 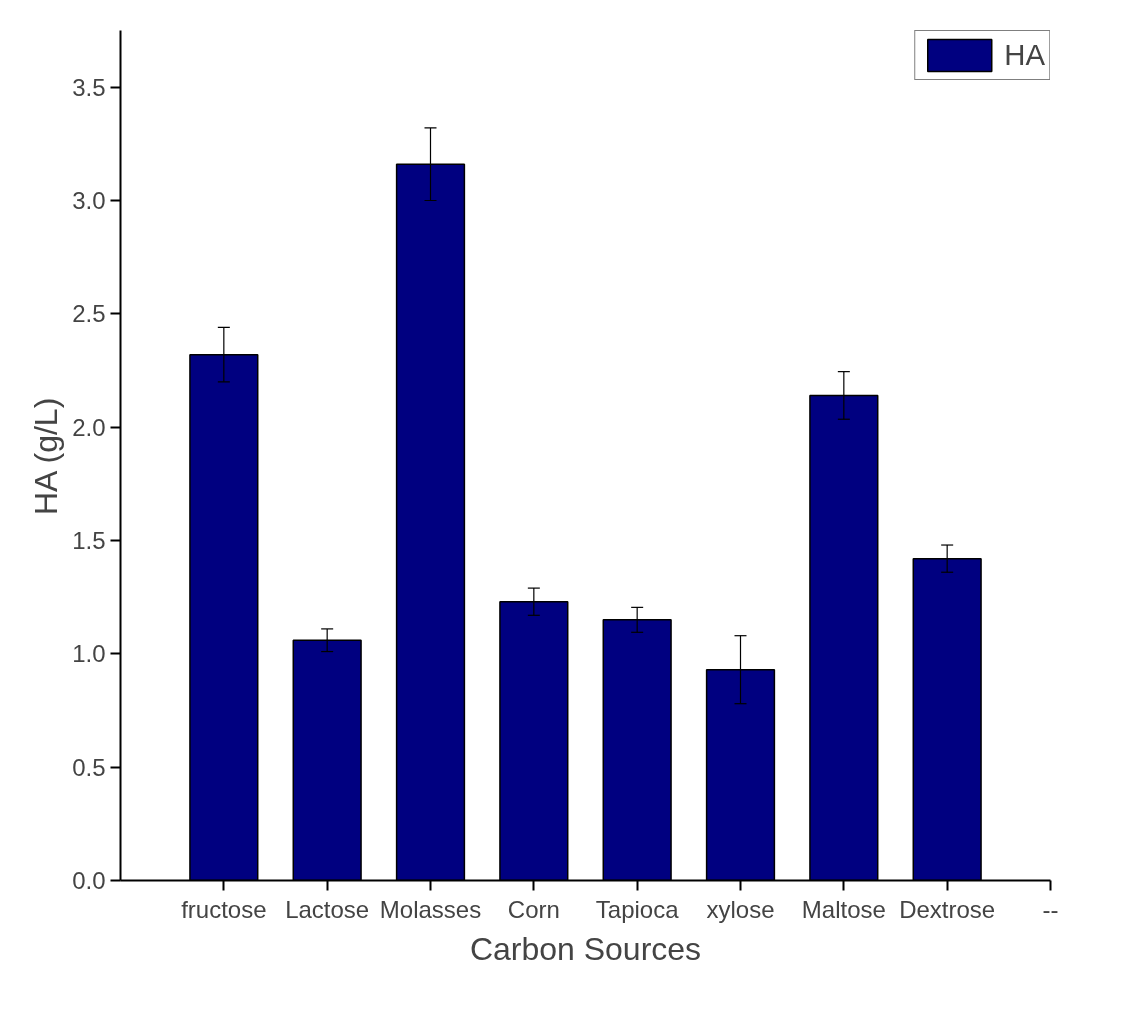 I want to click on y-tick-label: 3.0, so click(x=89, y=200).